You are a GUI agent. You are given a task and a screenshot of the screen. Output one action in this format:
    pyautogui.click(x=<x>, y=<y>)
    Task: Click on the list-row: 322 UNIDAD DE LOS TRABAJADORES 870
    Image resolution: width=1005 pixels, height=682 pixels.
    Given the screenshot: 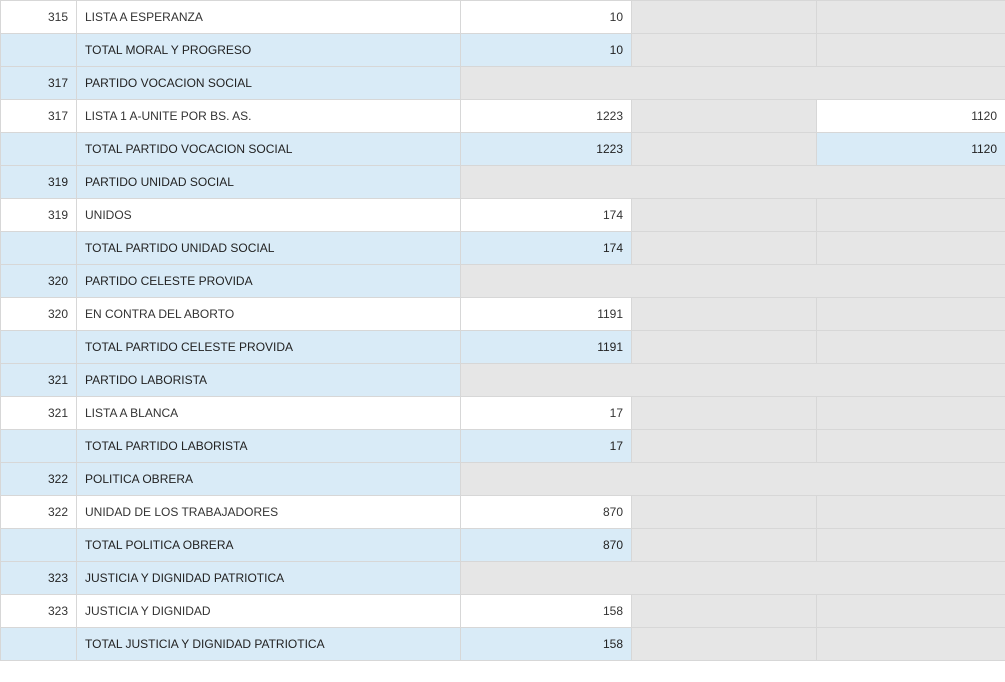 What is the action you would take?
    pyautogui.click(x=502, y=512)
    